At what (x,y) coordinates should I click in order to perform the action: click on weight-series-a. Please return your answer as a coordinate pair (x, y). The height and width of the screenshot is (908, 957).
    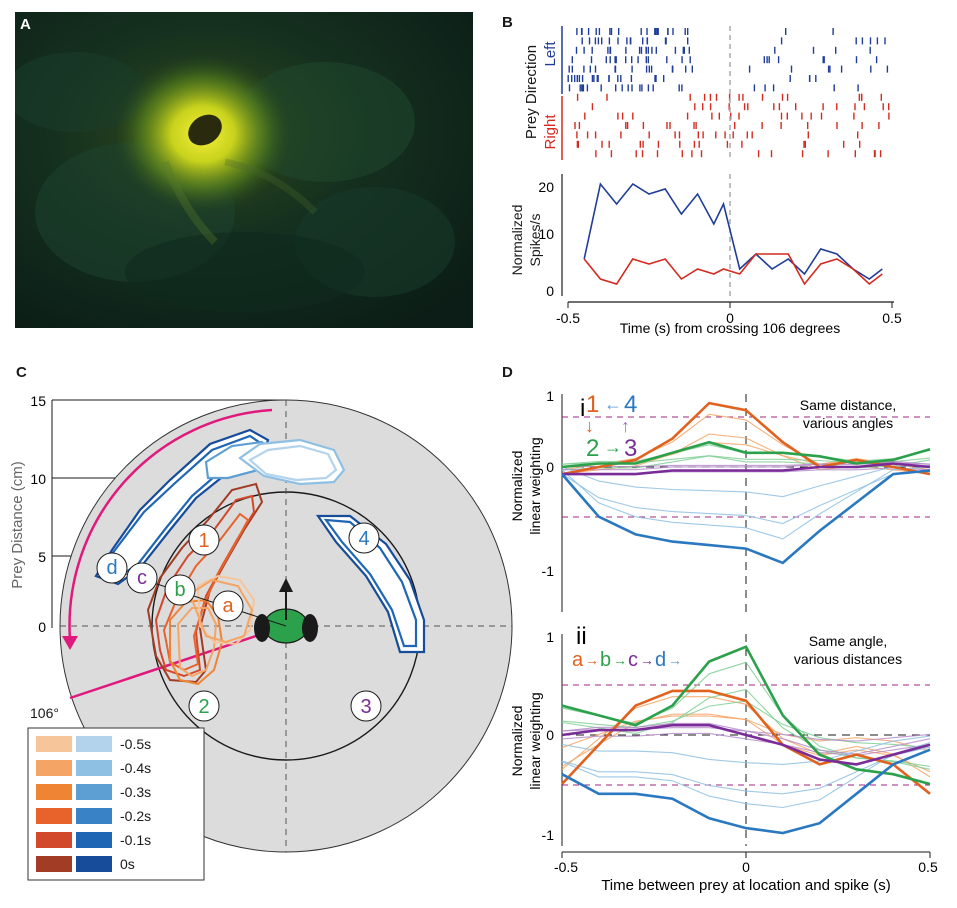
    Looking at the image, I should click on (746, 742).